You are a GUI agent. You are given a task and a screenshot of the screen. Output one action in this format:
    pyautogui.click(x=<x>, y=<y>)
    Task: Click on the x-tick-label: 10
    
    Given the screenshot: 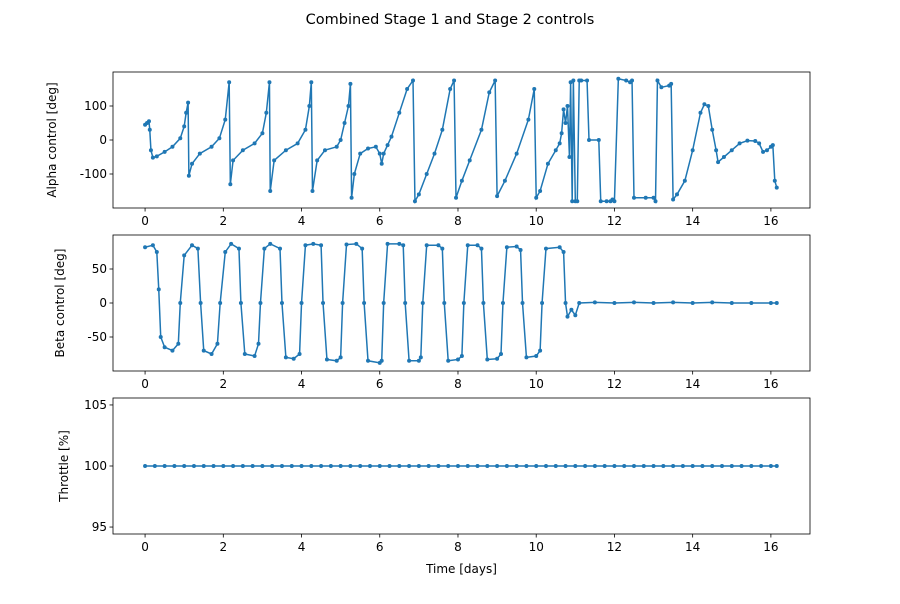 What is the action you would take?
    pyautogui.click(x=536, y=384)
    